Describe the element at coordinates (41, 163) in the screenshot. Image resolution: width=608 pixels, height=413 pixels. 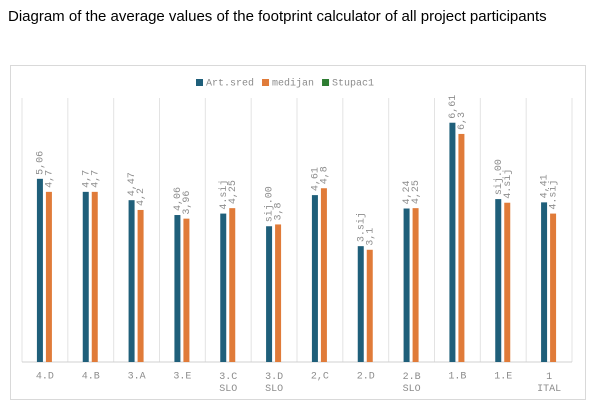
I see `value-label: 5,06` at that location.